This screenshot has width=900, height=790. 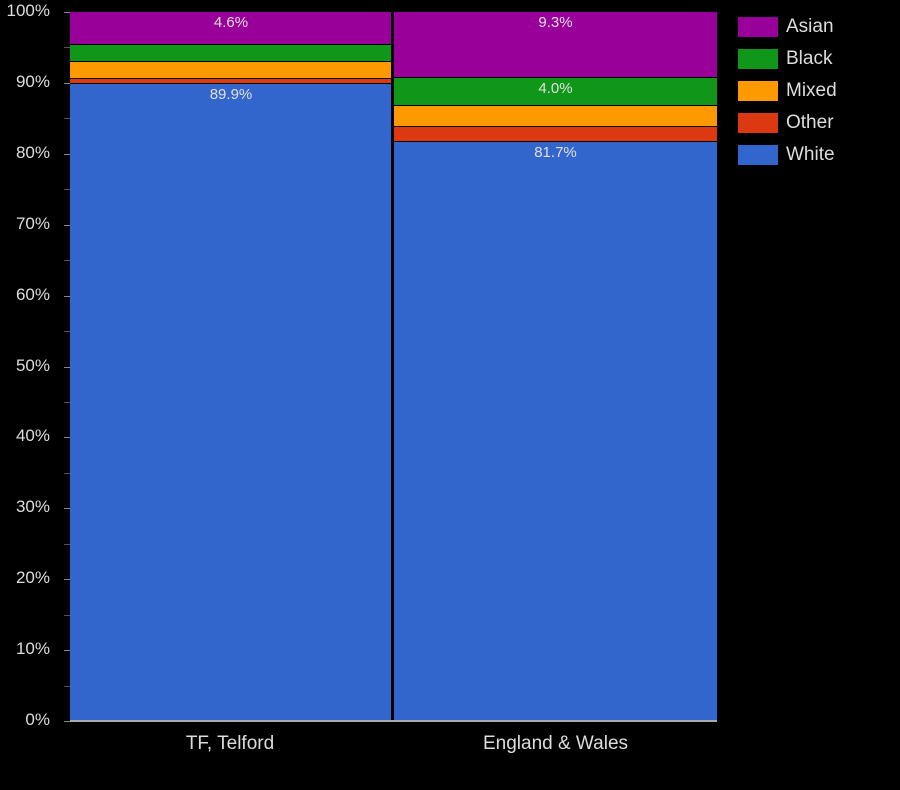 What do you see at coordinates (32, 152) in the screenshot?
I see `y-tick-label: 80%` at bounding box center [32, 152].